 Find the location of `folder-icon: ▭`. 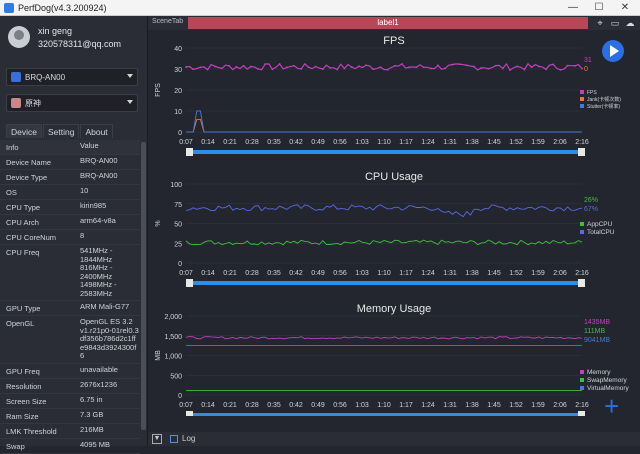

folder-icon: ▭ is located at coordinates (615, 23).